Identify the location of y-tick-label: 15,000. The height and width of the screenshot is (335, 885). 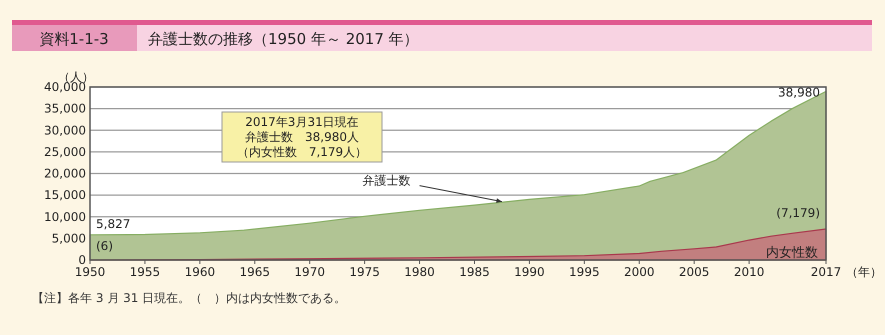
(65, 195).